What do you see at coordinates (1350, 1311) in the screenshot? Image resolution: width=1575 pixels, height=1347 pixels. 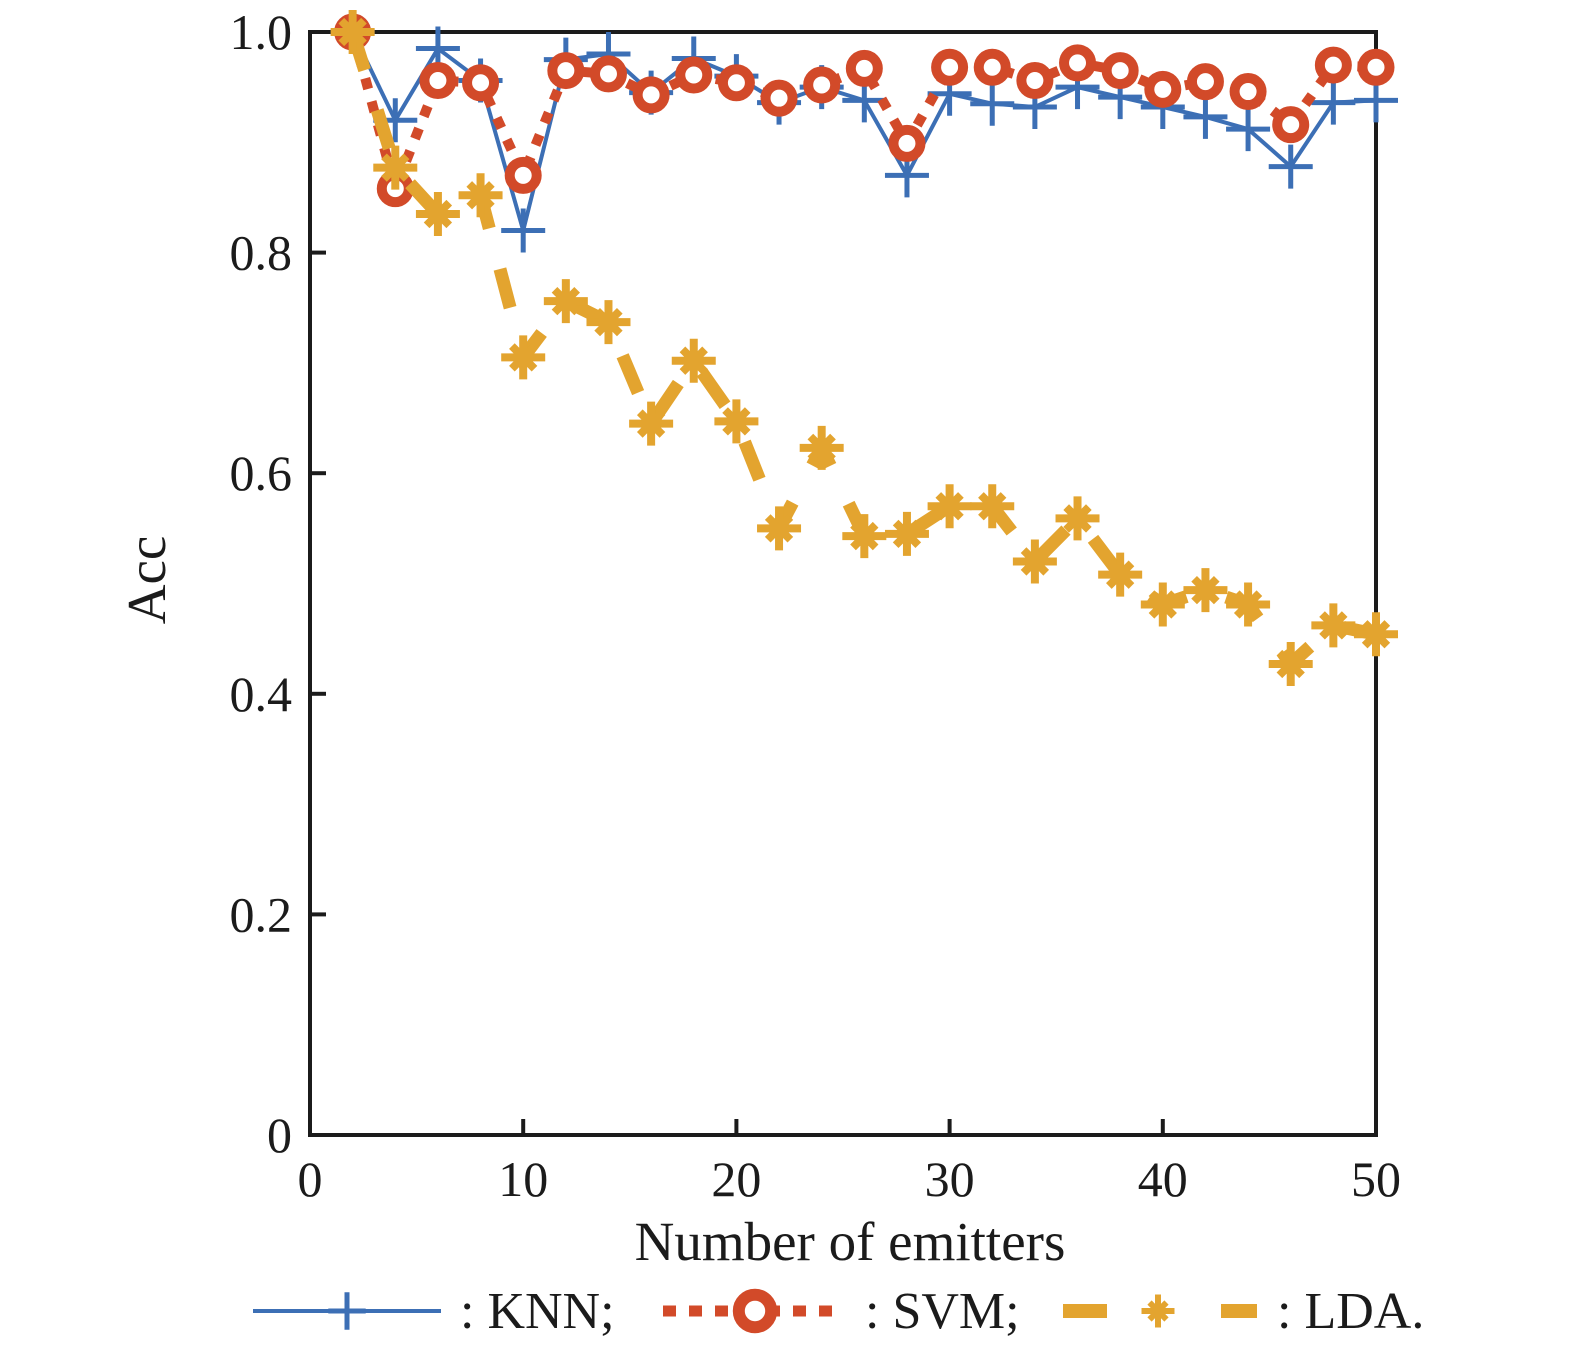 I see `legend-label-lda: : LDA.` at bounding box center [1350, 1311].